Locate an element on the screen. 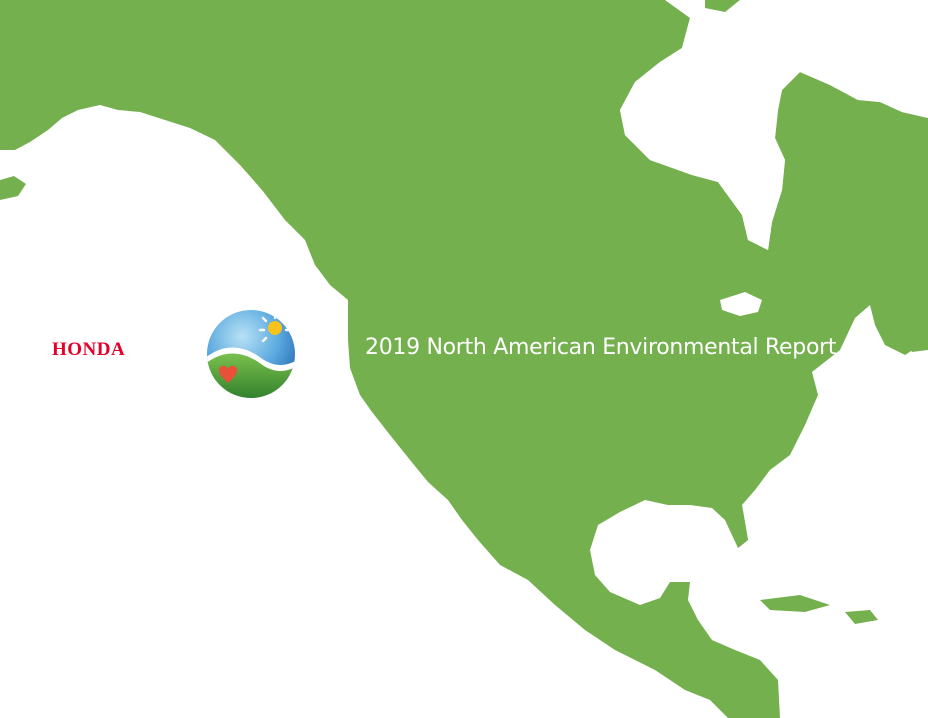 This screenshot has height=718, width=928. hudson-bay is located at coordinates (774, 125).